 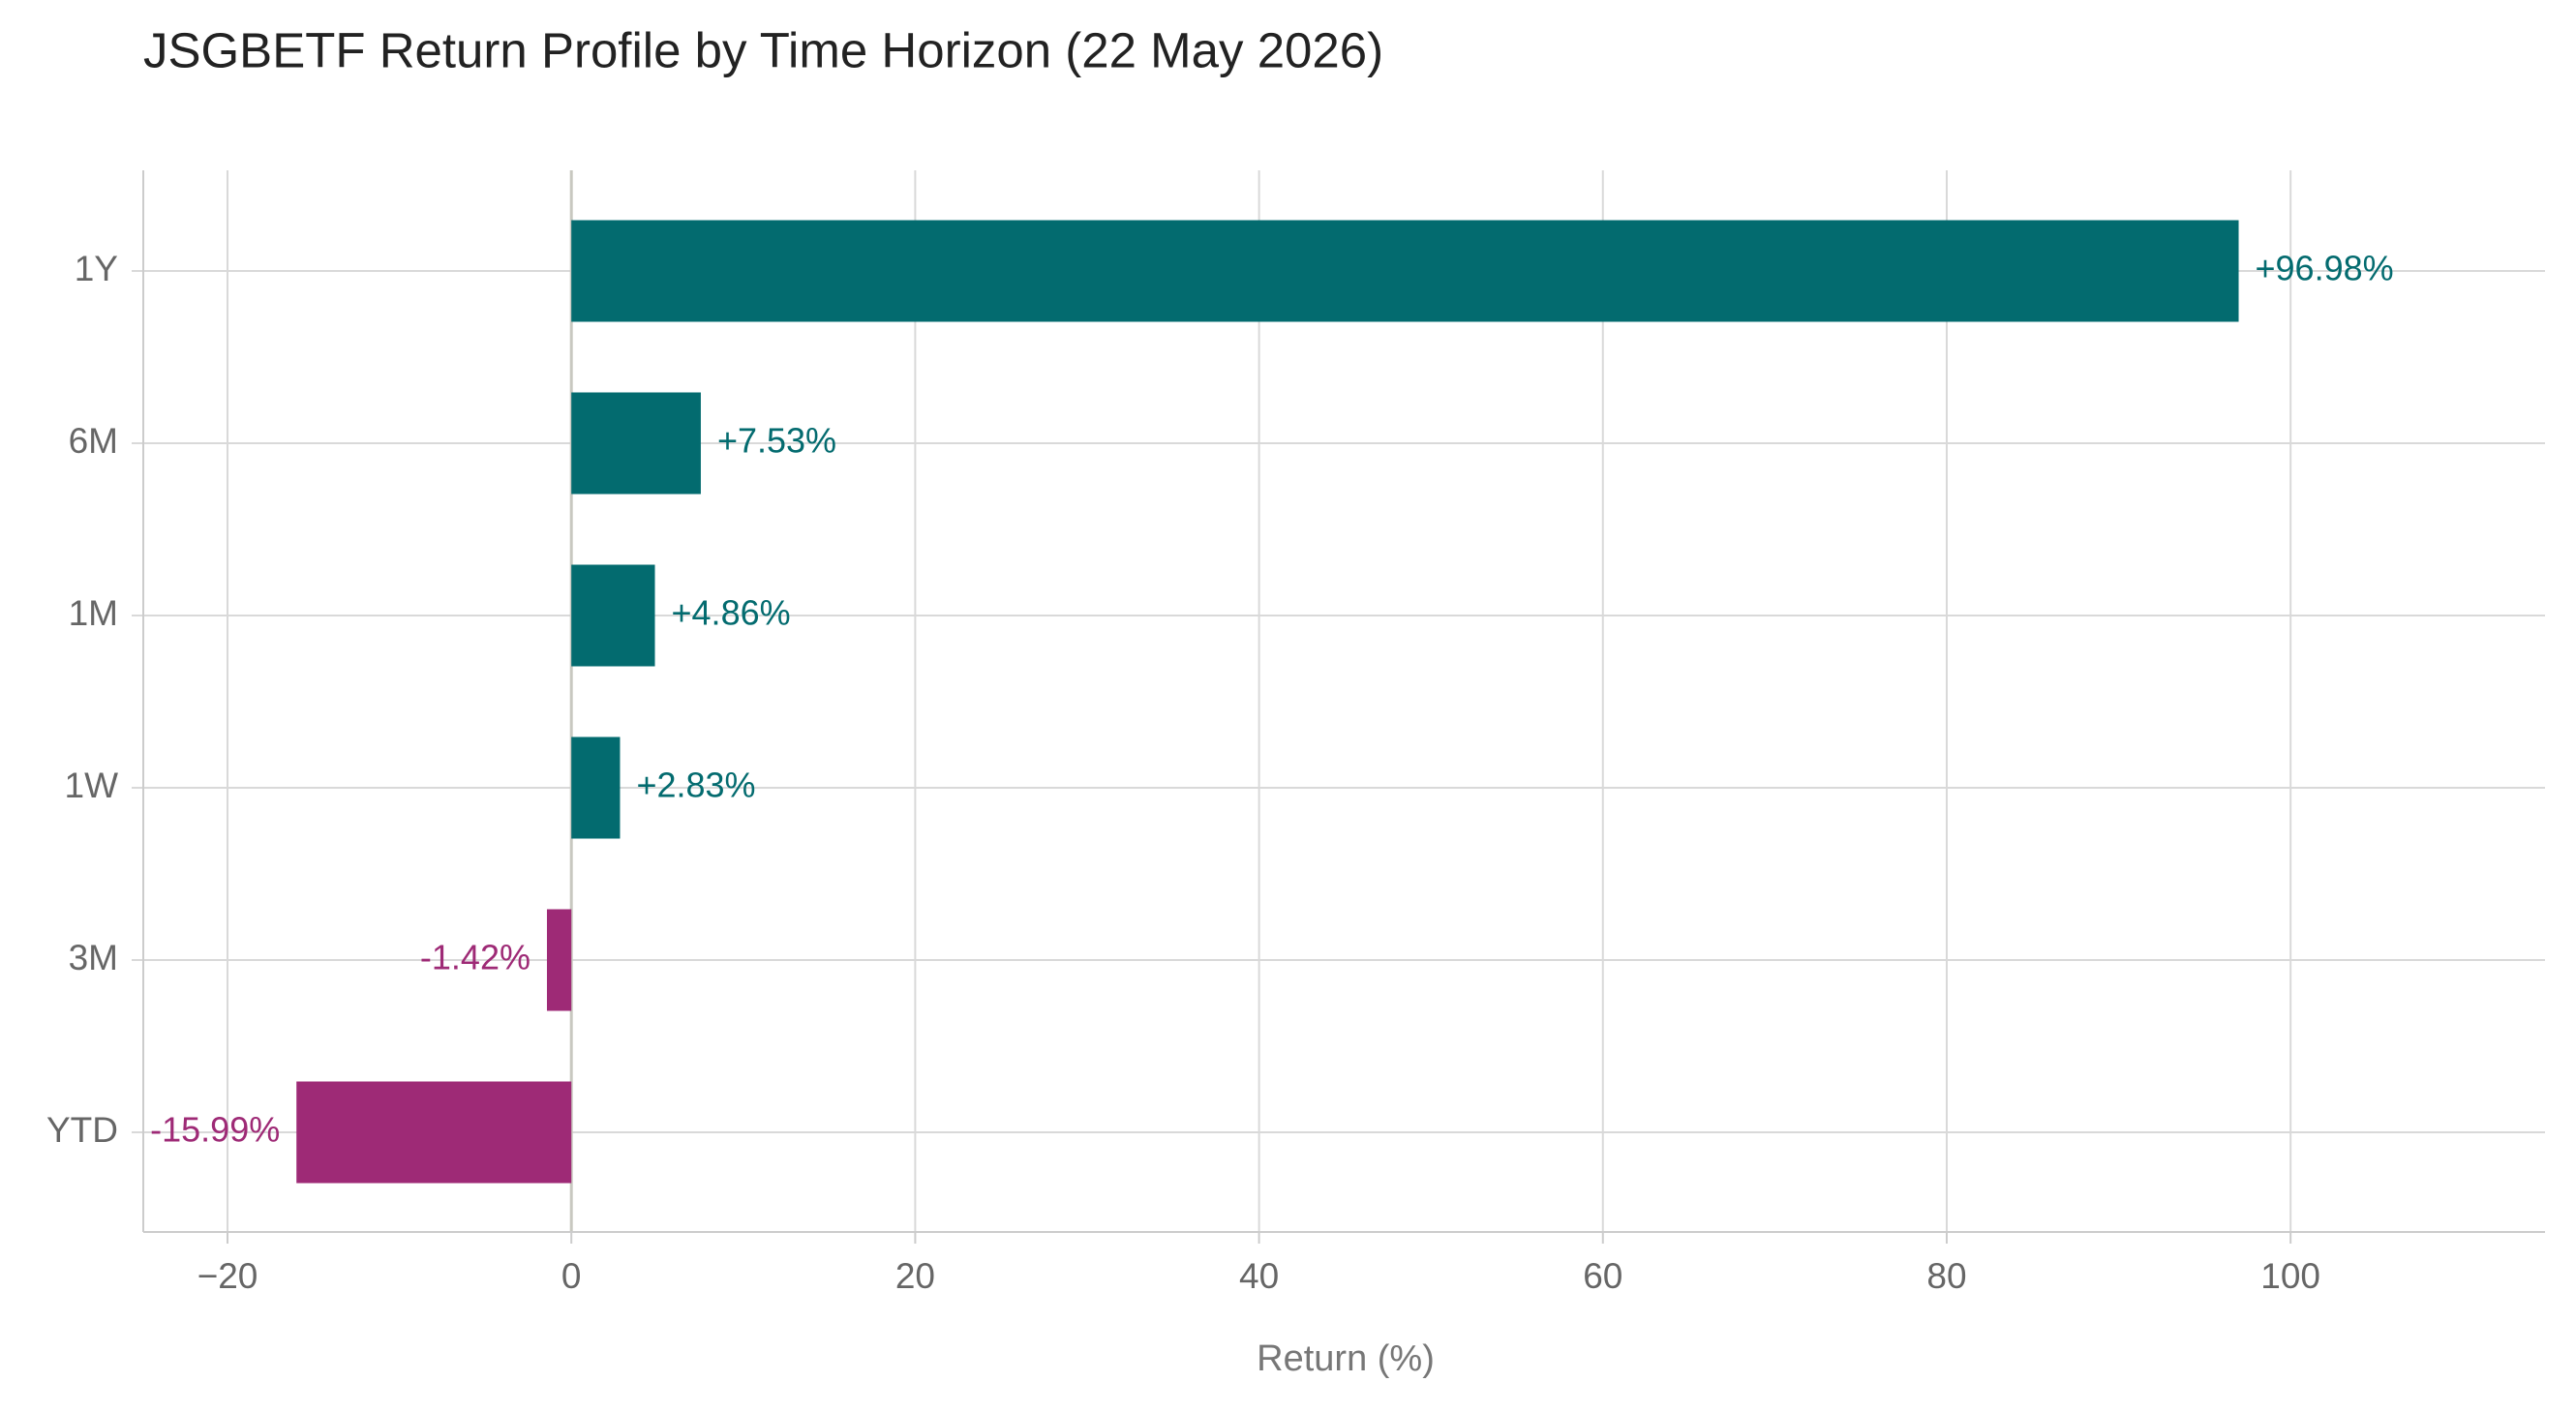 What do you see at coordinates (1346, 1358) in the screenshot?
I see `x-axis-label: Return (%)` at bounding box center [1346, 1358].